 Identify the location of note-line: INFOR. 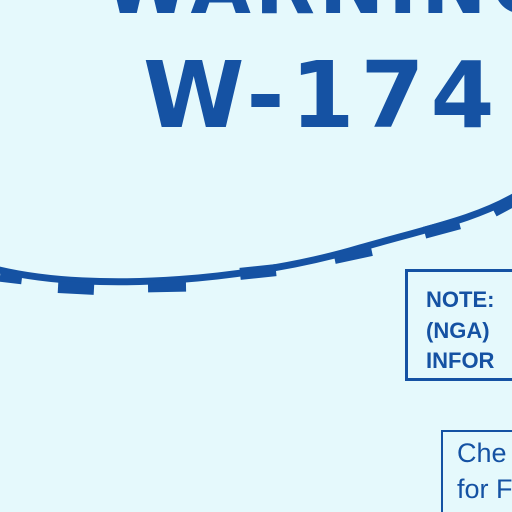
(460, 360).